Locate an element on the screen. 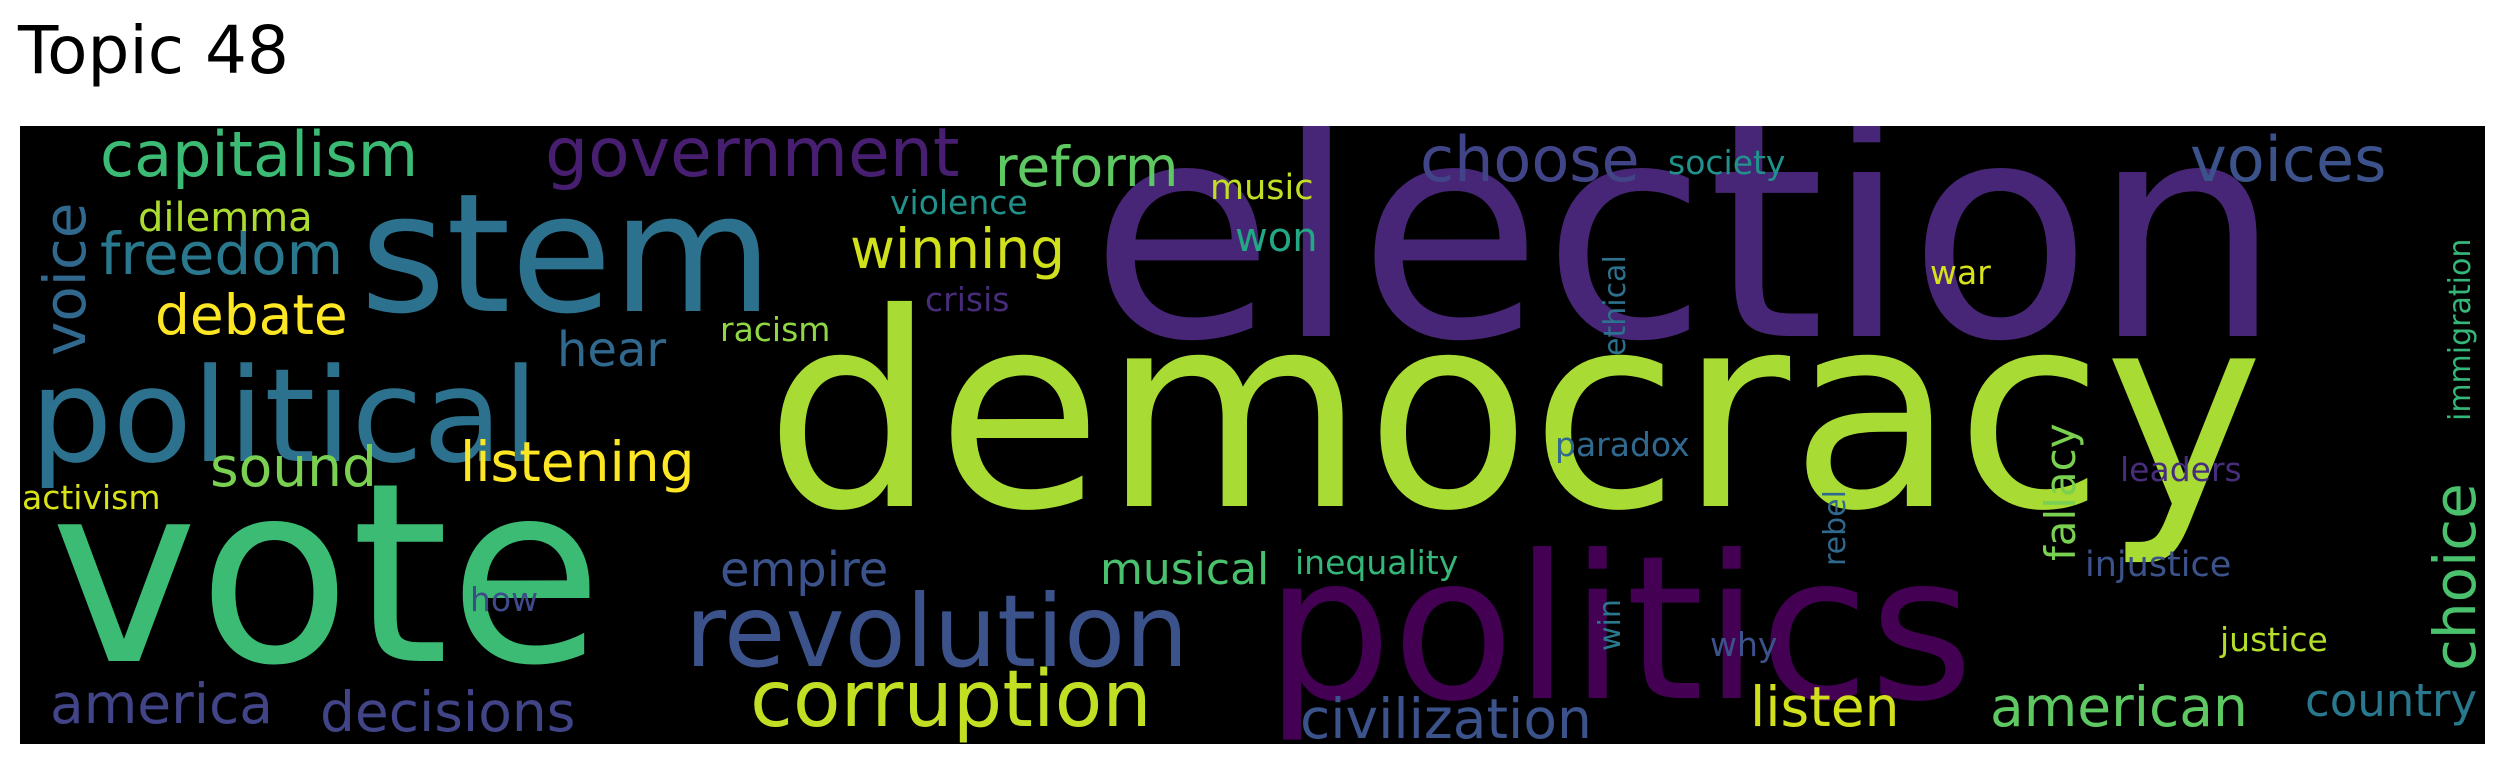  word-why: why is located at coordinates (1743, 644).